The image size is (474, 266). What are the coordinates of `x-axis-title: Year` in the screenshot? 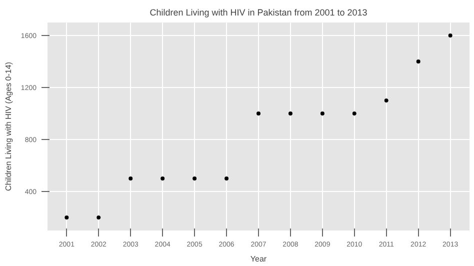 It's located at (258, 259).